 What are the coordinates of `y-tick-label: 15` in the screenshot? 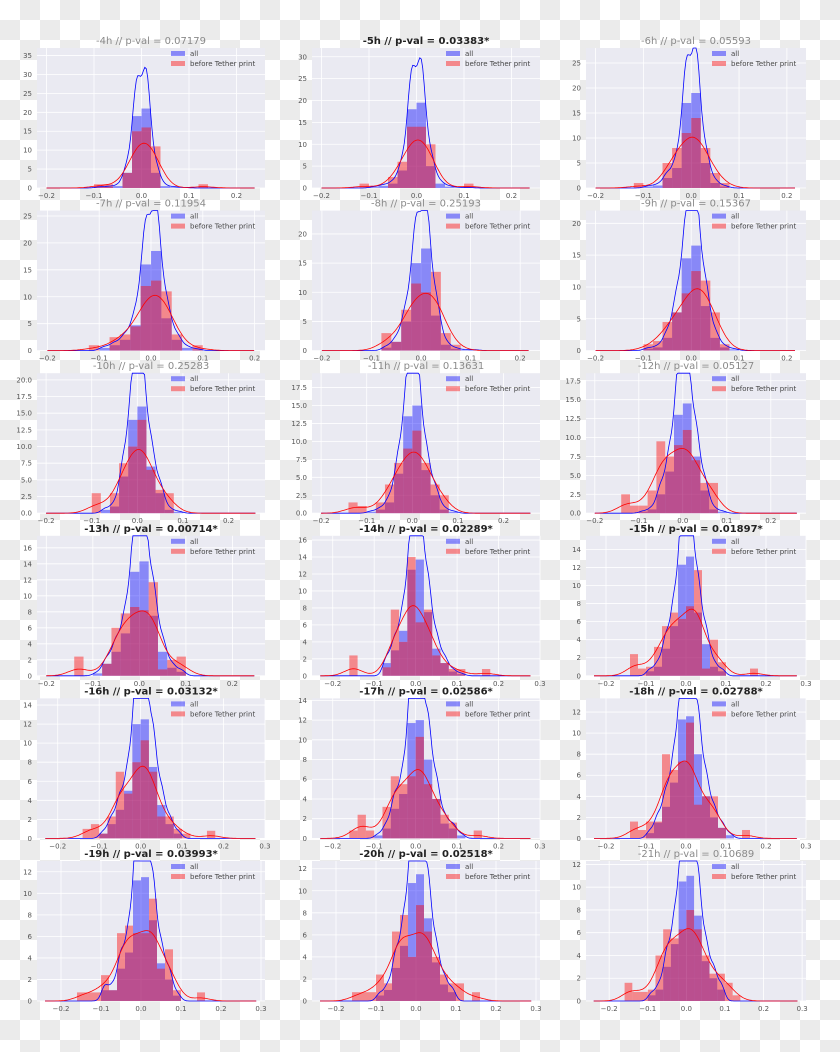 It's located at (576, 256).